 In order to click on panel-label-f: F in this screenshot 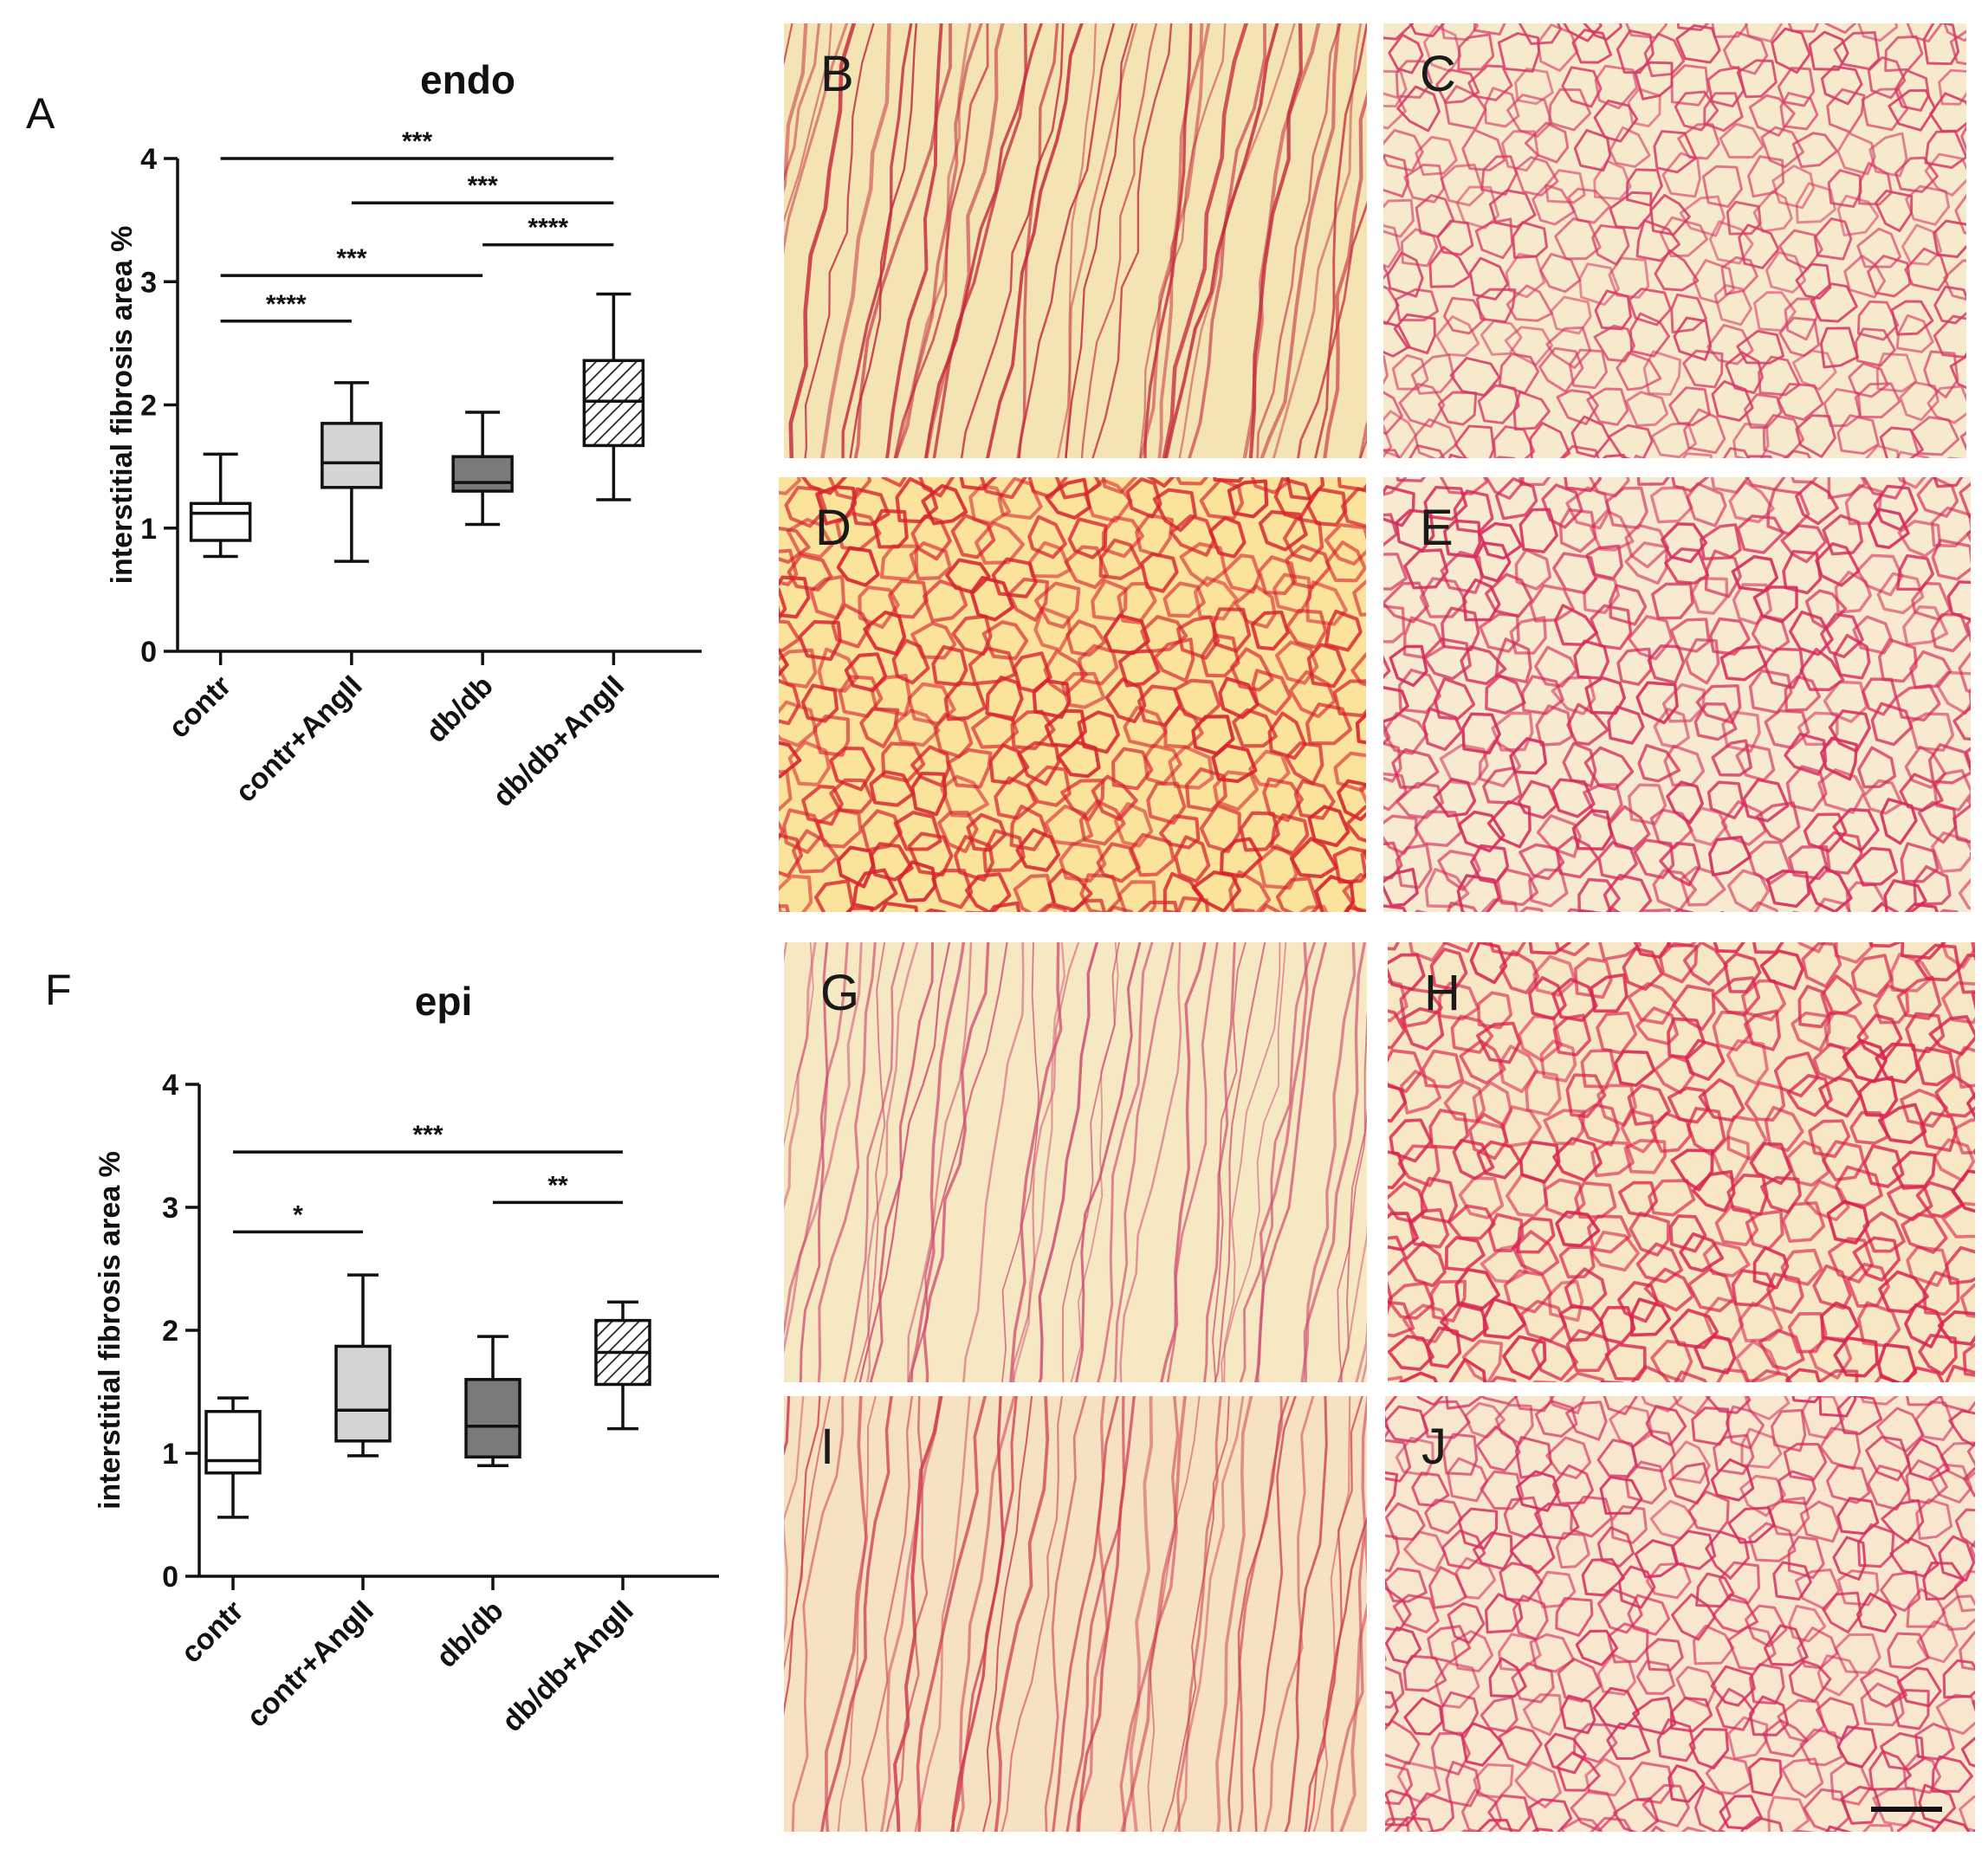, I will do `click(58, 990)`.